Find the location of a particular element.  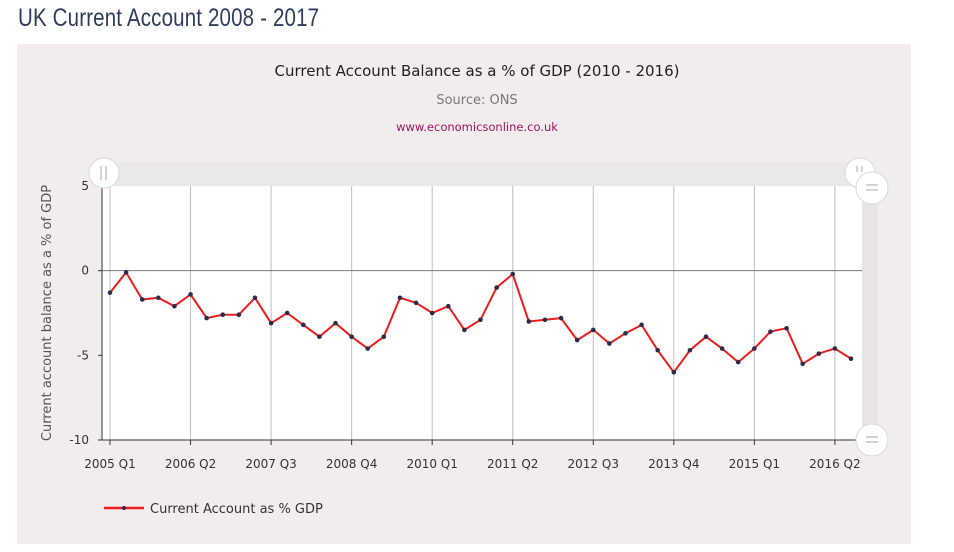

y-tick-label: 0 is located at coordinates (85, 271).